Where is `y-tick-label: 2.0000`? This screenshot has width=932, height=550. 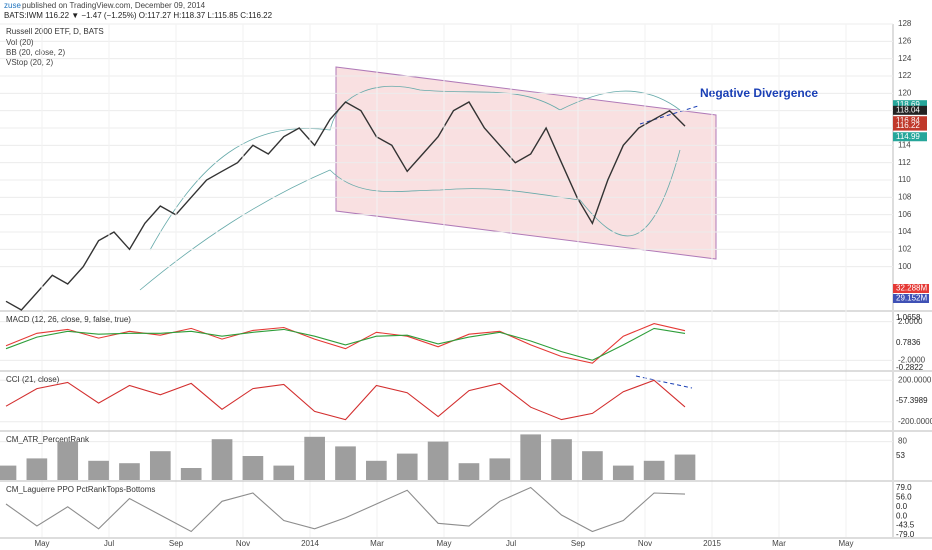
y-tick-label: 2.0000 is located at coordinates (910, 321).